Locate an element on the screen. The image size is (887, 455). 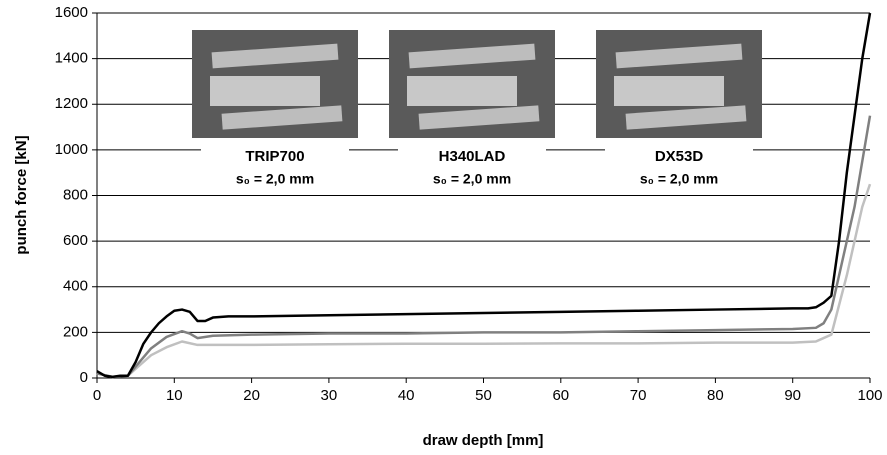
y-tick-label: 800 is located at coordinates (75, 194).